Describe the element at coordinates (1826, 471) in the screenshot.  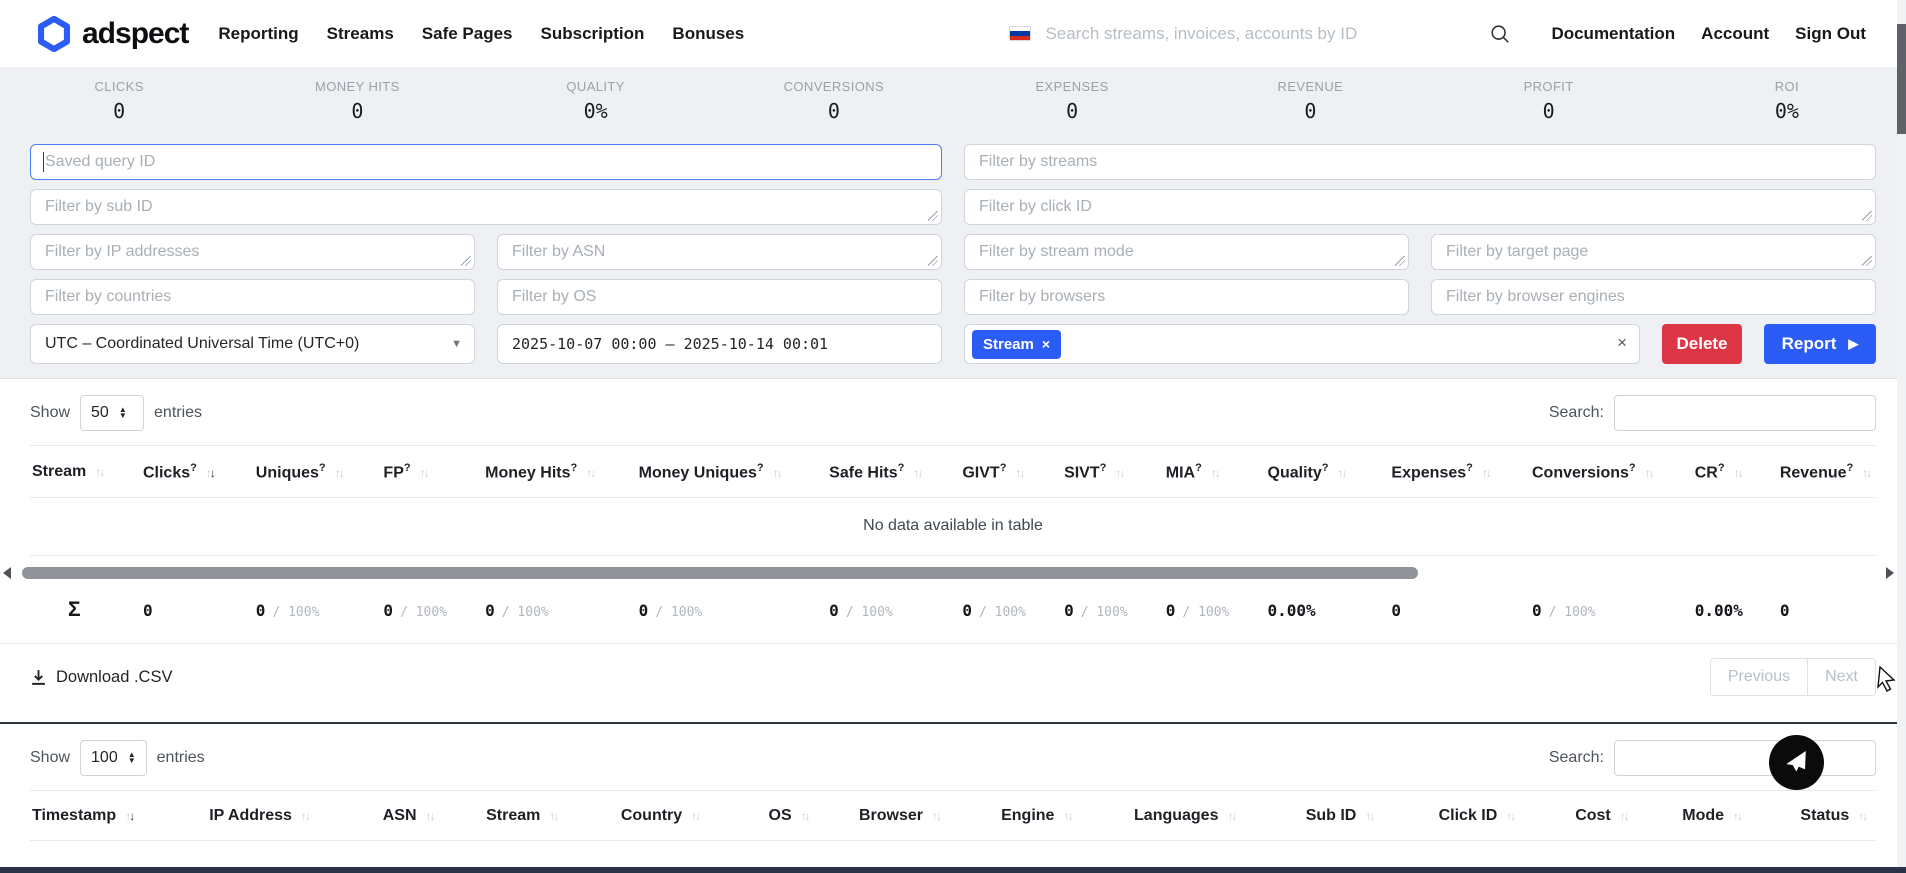
I see `column-header-revenue: Revenue? ↑ ↓` at that location.